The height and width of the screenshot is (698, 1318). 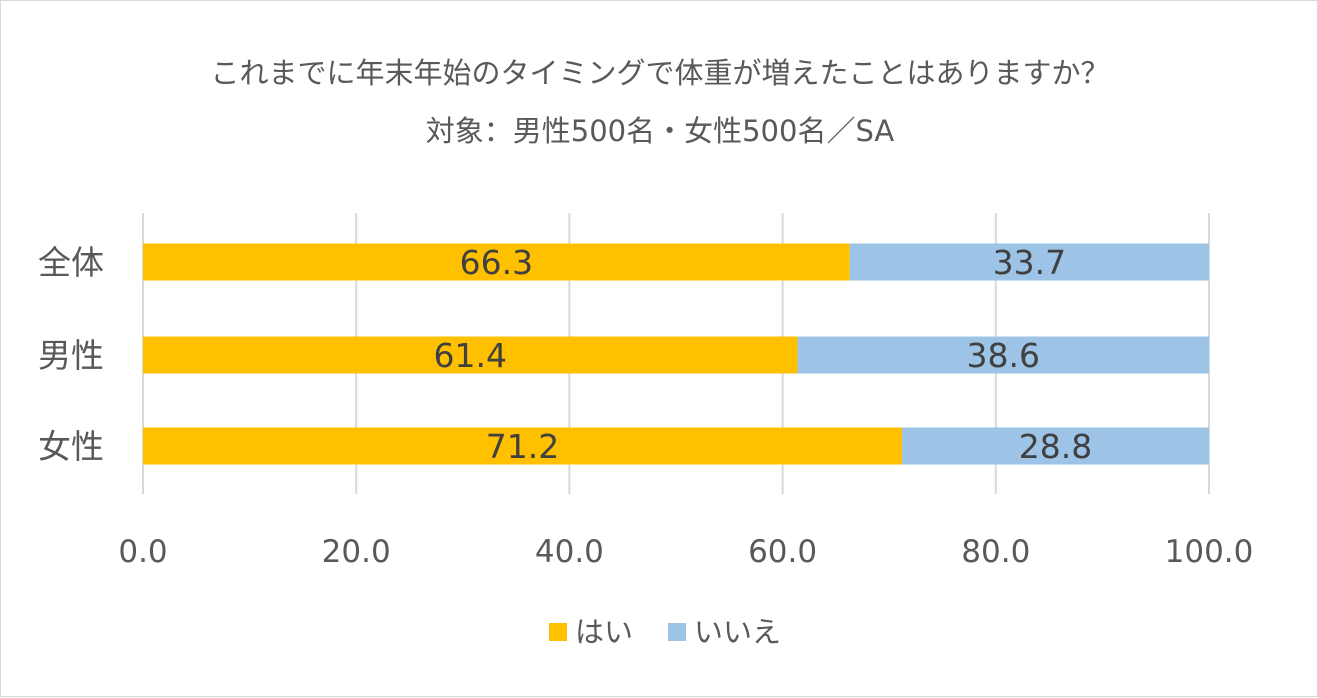 I want to click on chart-subtitle: 対象：男性500名・女性500名／SA, so click(x=660, y=131).